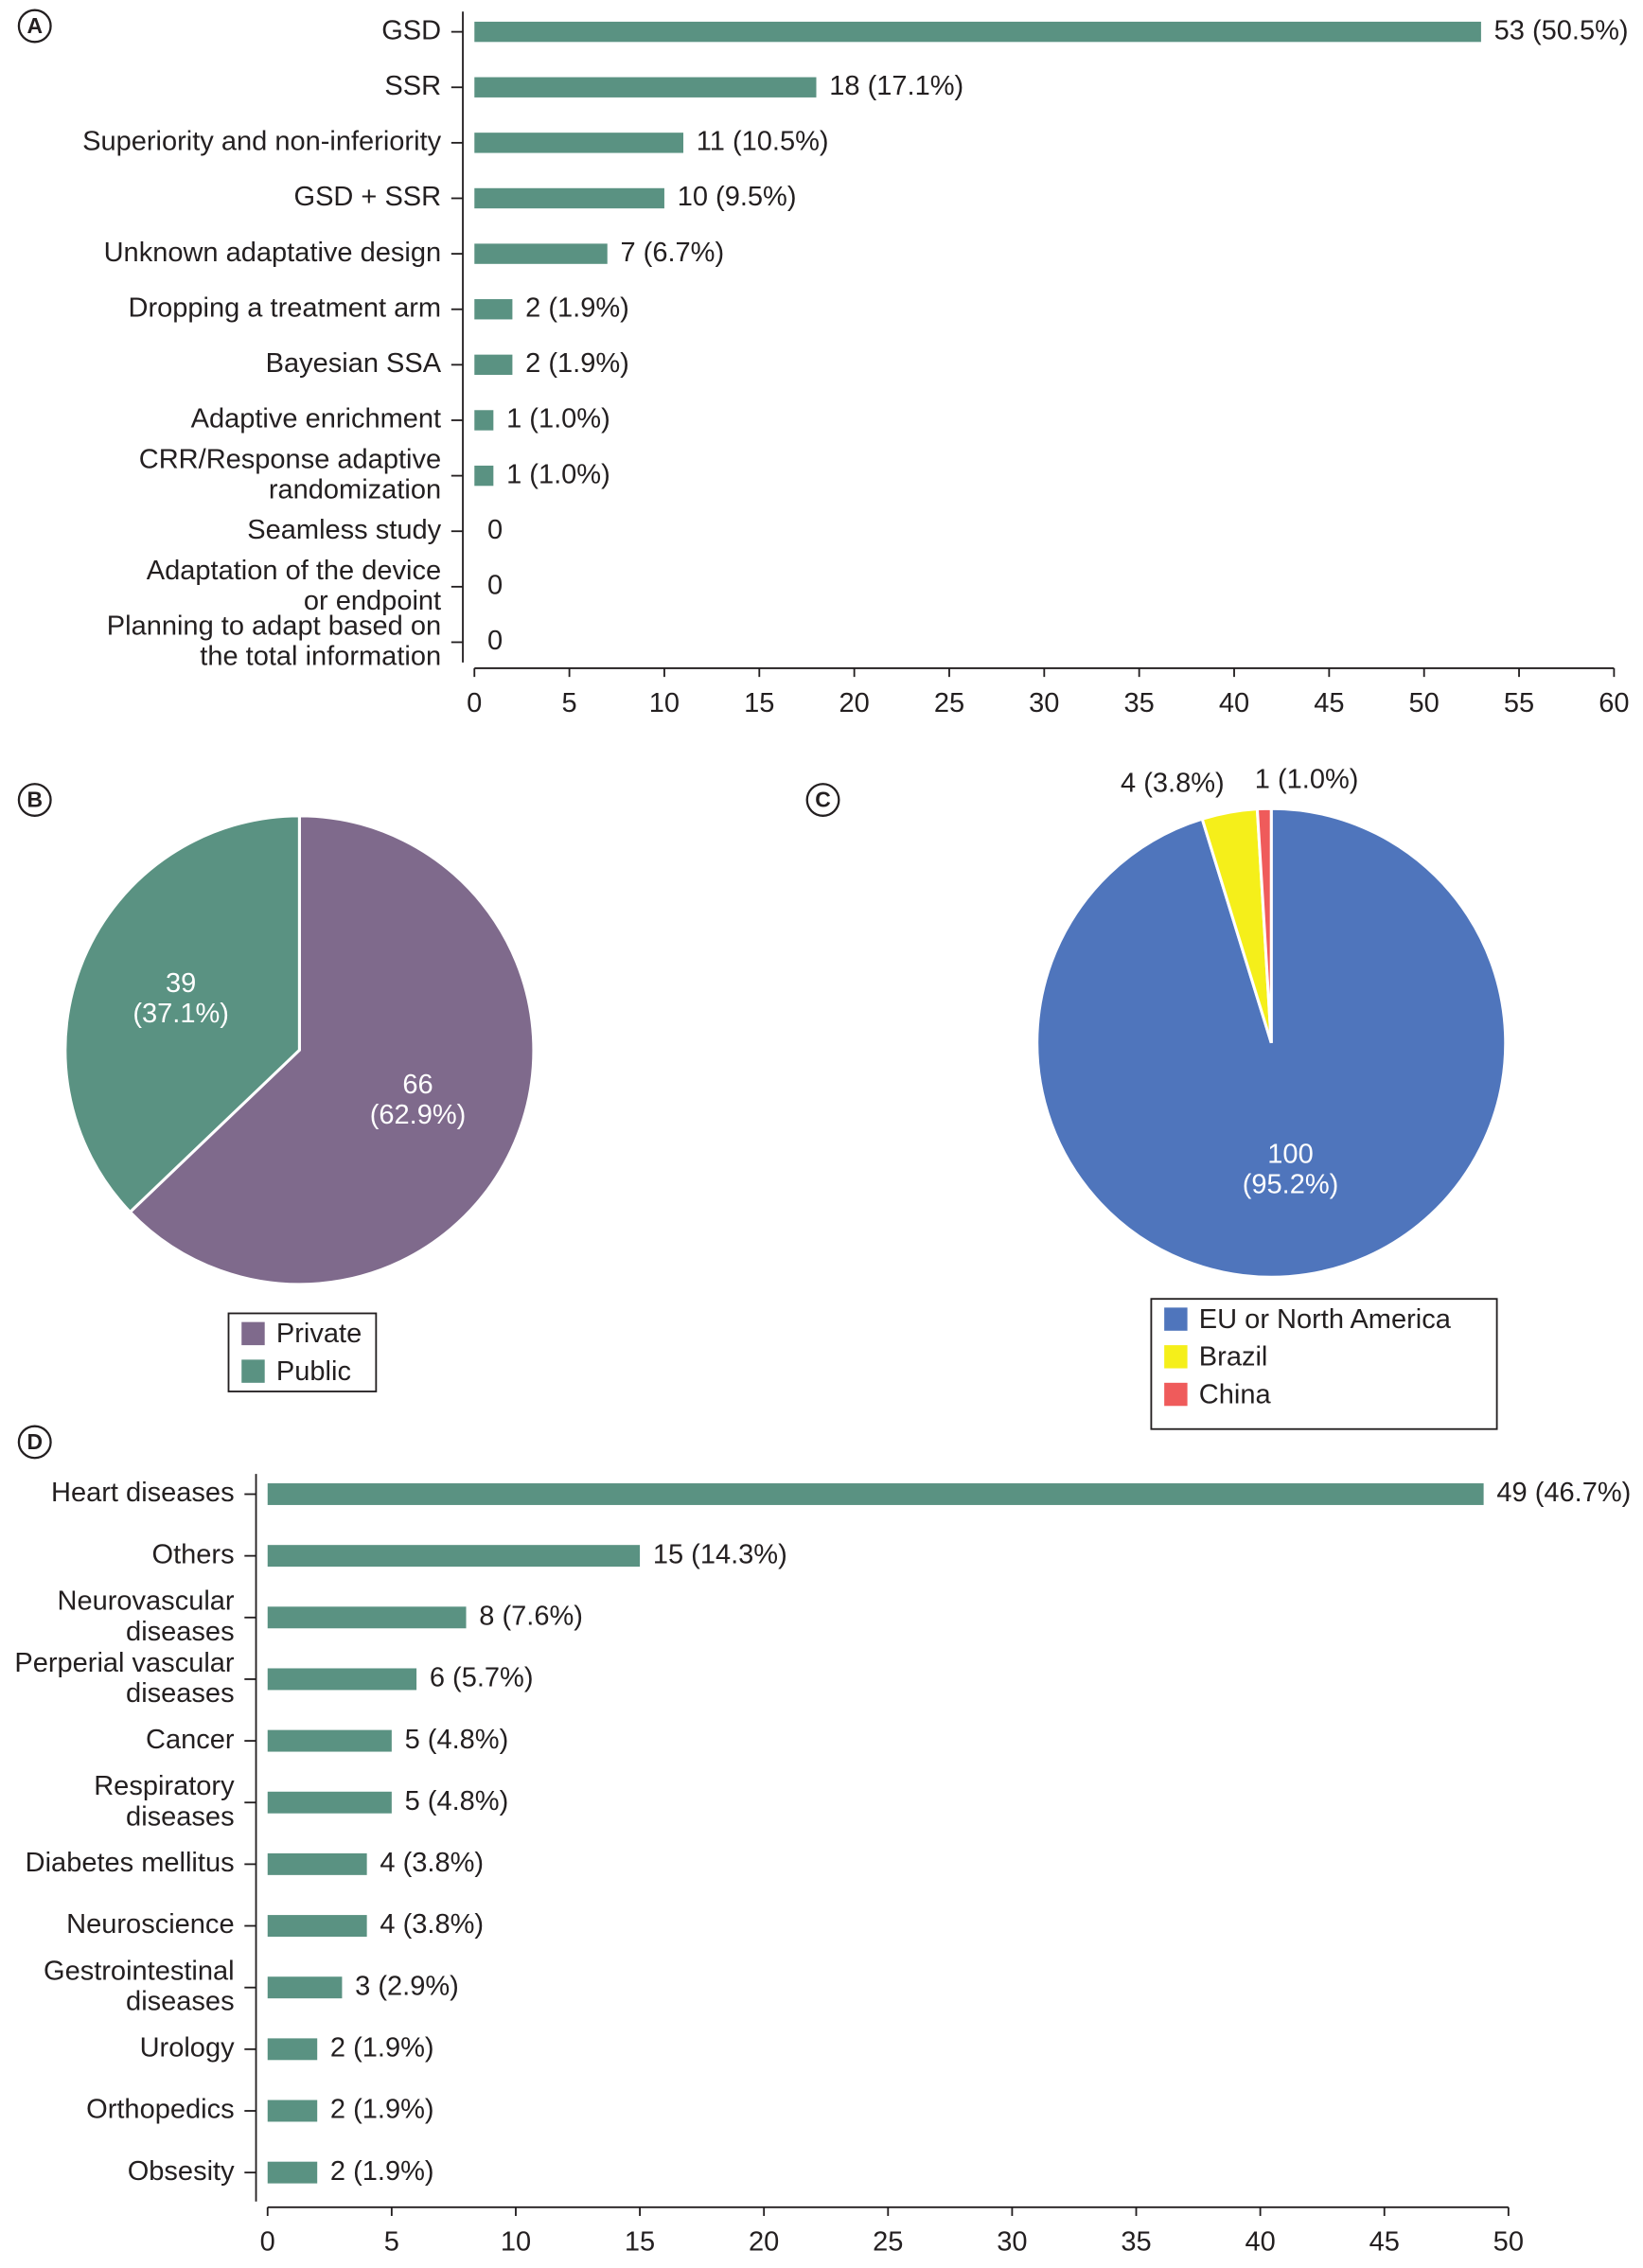  I want to click on category-label: GSD + SSR, so click(368, 197).